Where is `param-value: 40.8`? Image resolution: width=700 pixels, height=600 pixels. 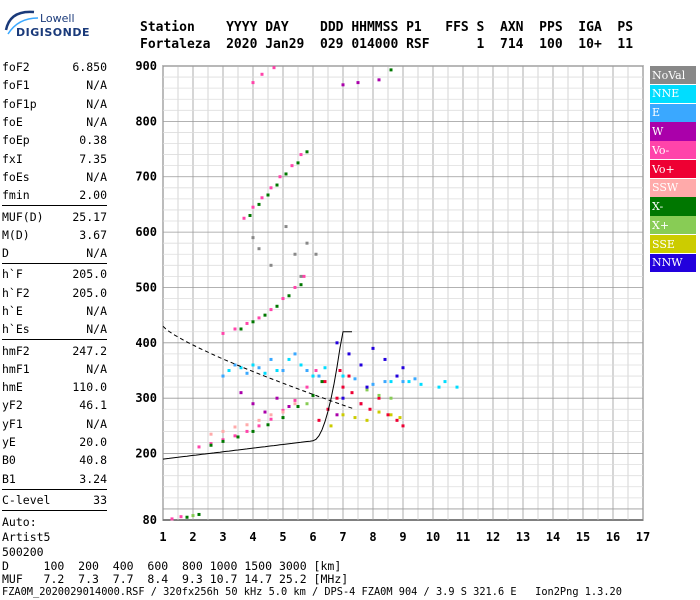 param-value: 40.8 is located at coordinates (93, 460).